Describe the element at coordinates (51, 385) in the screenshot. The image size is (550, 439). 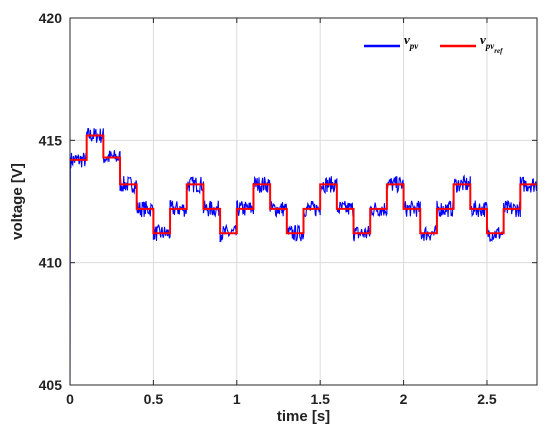
I see `y-tick-label: 405` at that location.